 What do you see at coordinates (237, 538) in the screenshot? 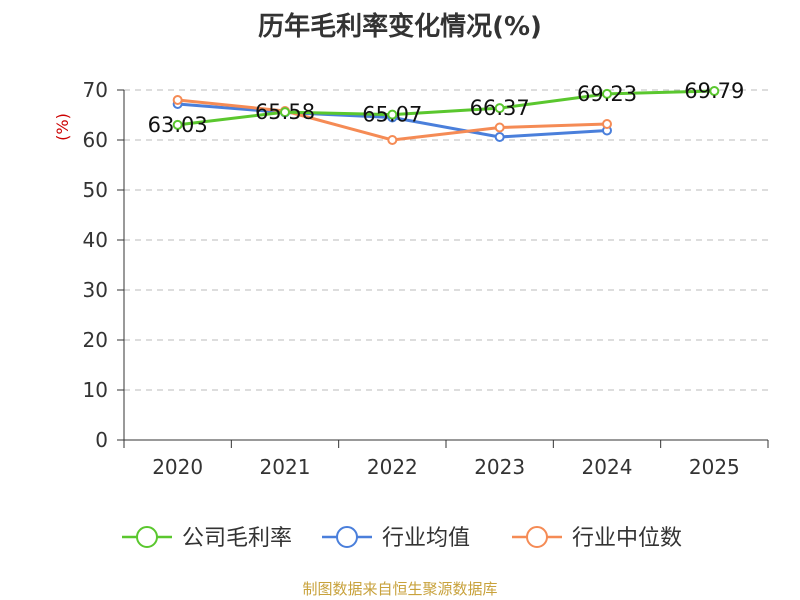
I see `legend-label: 公司毛利率` at bounding box center [237, 538].